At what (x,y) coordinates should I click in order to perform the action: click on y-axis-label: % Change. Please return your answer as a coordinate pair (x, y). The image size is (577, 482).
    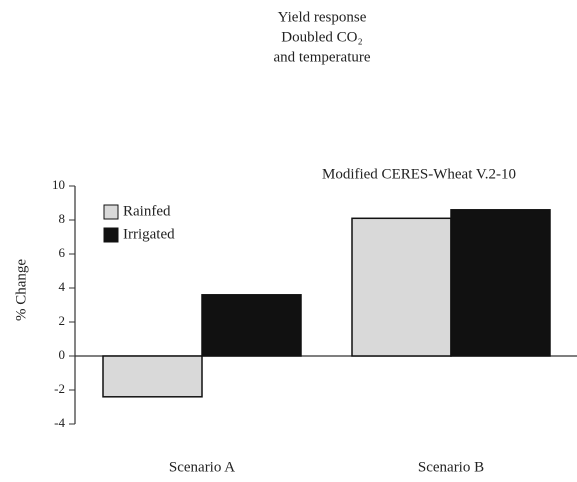
    Looking at the image, I should click on (21, 290).